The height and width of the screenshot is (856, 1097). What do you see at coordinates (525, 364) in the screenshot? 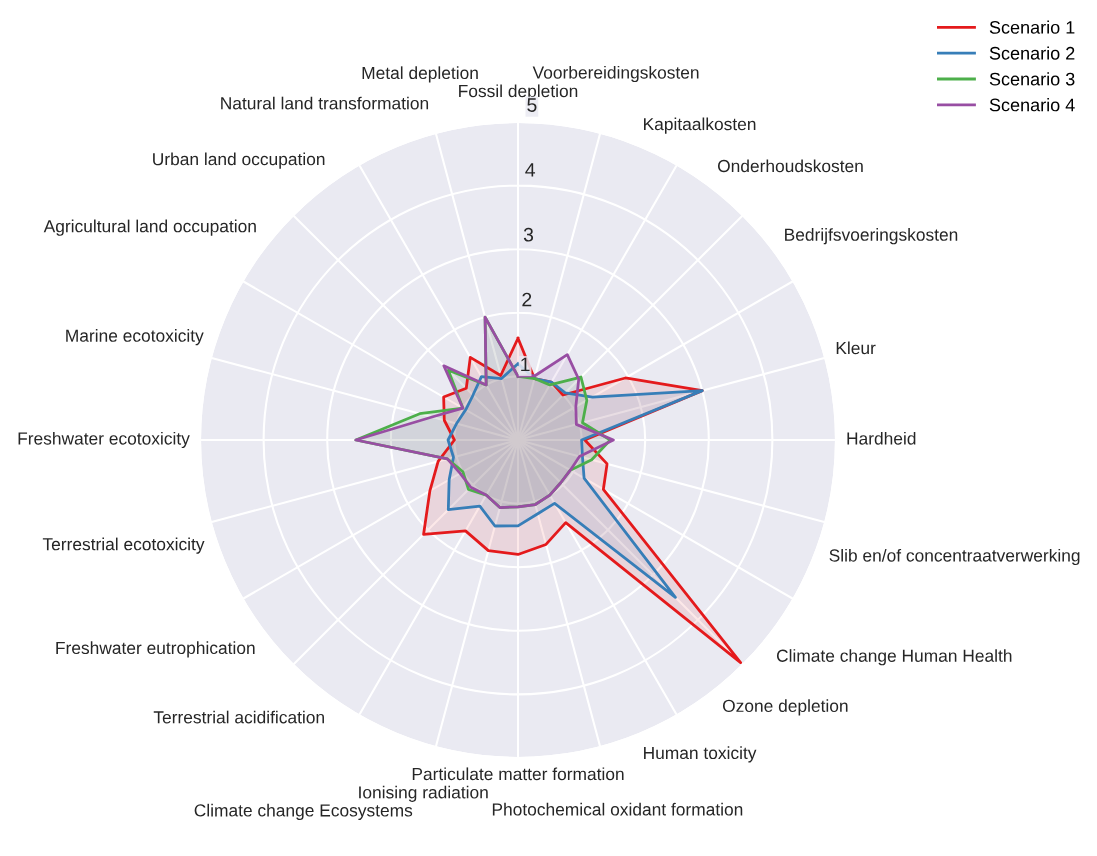
I see `y-tick-label: 1` at bounding box center [525, 364].